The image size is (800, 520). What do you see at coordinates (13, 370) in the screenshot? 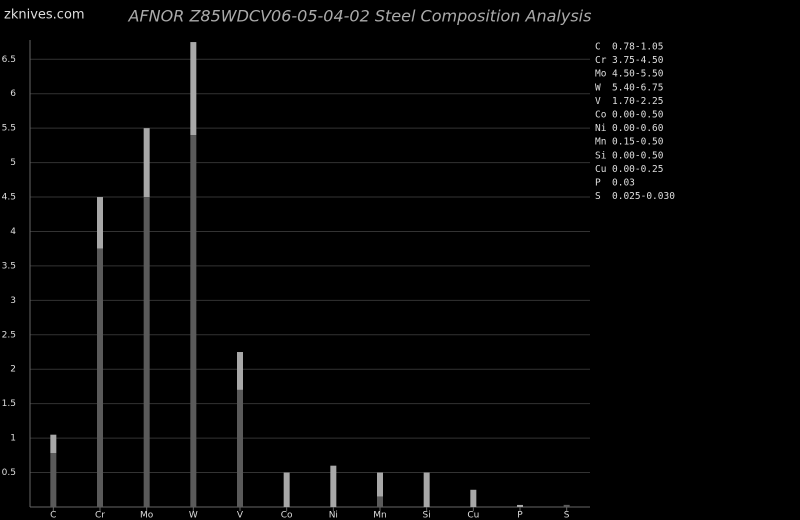
I see `y-tick-label: 2` at bounding box center [13, 370].